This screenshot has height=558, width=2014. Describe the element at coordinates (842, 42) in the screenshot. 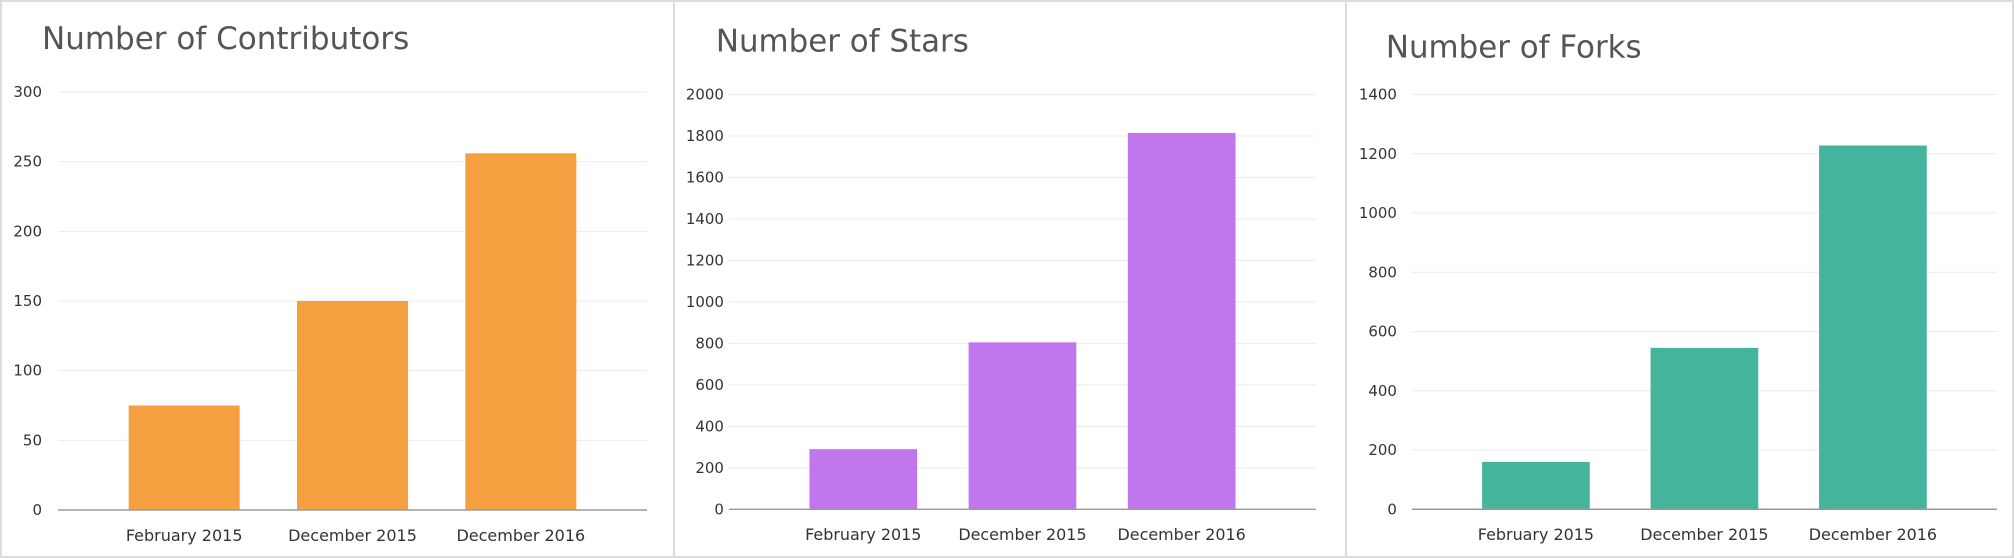

I see `number-of-stars-title: Number of Stars` at that location.